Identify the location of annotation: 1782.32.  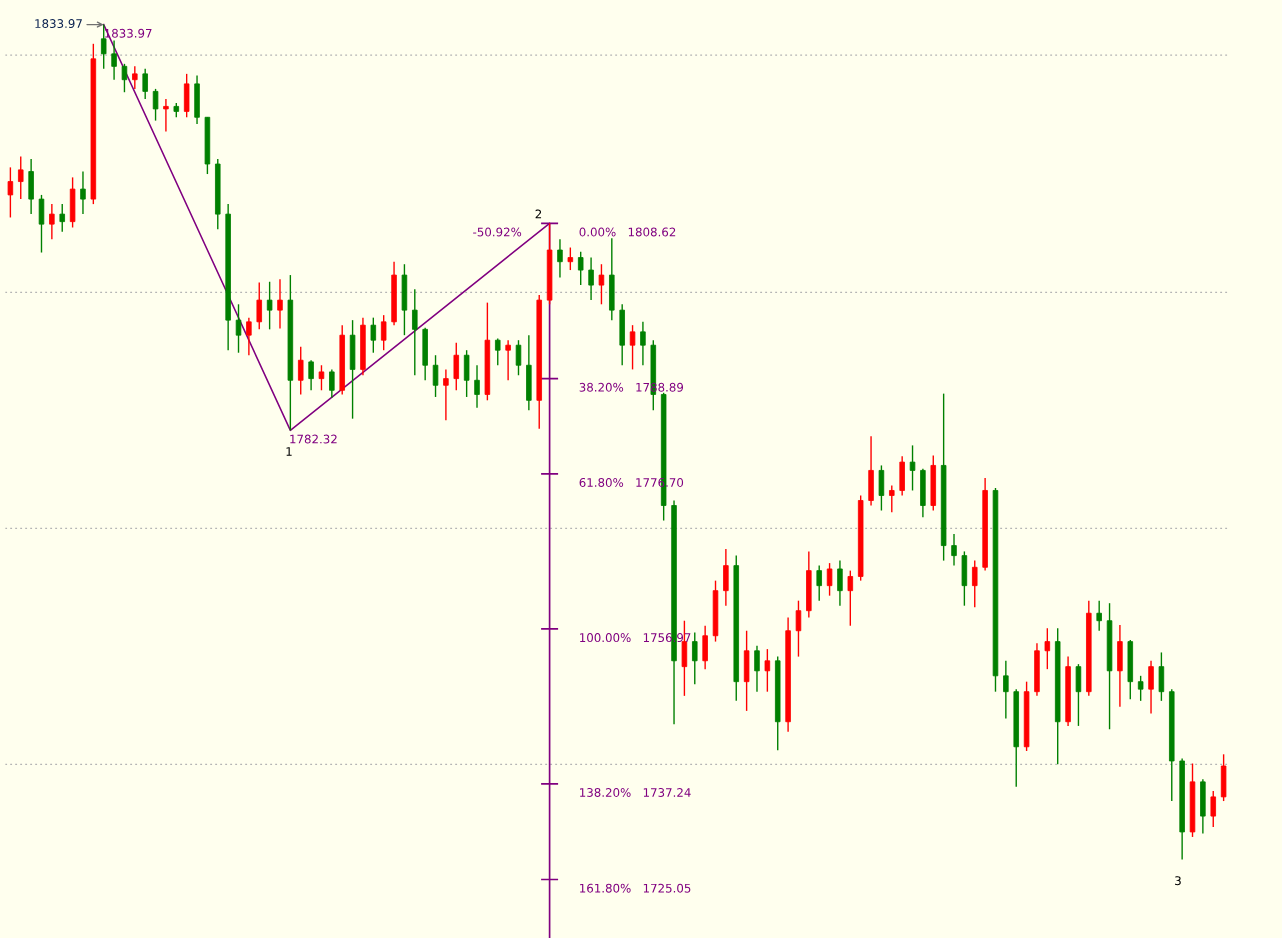
(313, 439).